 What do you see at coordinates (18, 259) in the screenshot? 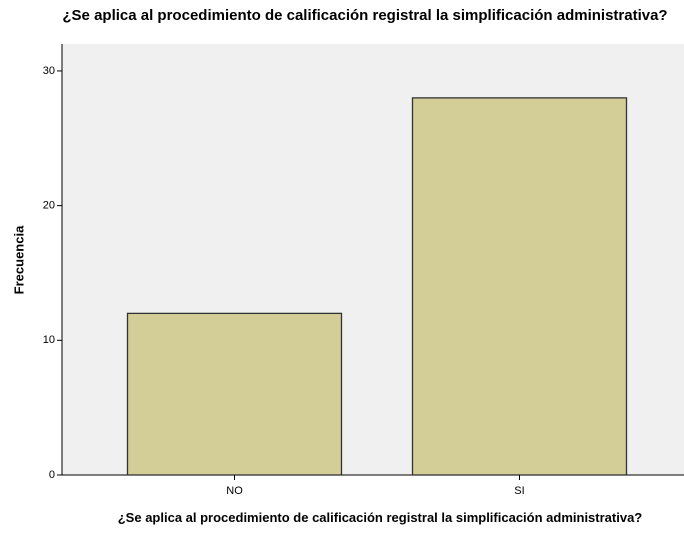
I see `y-axis-label: Frecuencia` at bounding box center [18, 259].